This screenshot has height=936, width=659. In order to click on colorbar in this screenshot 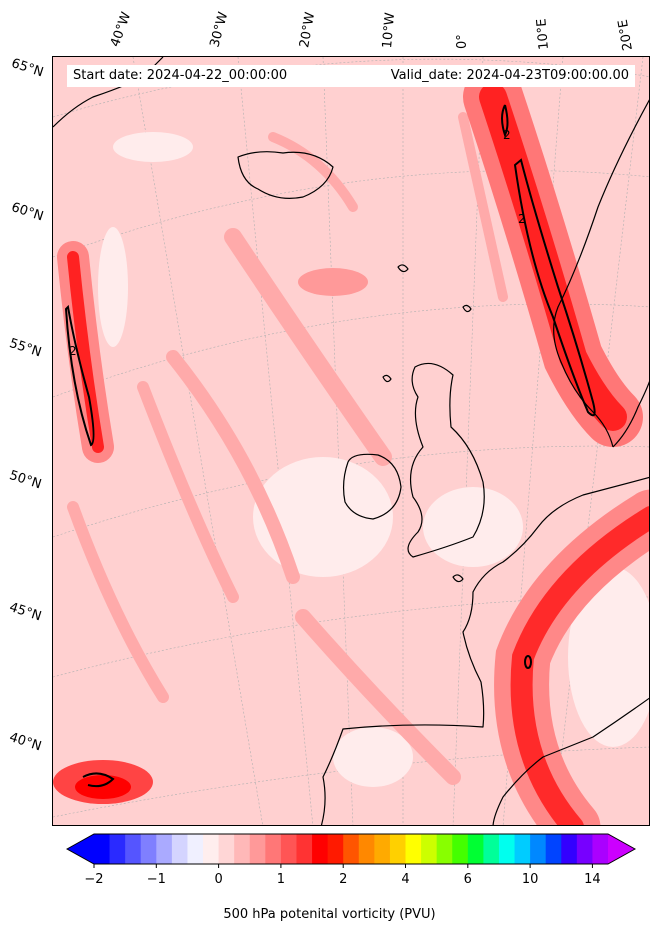, I will do `click(351, 850)`.